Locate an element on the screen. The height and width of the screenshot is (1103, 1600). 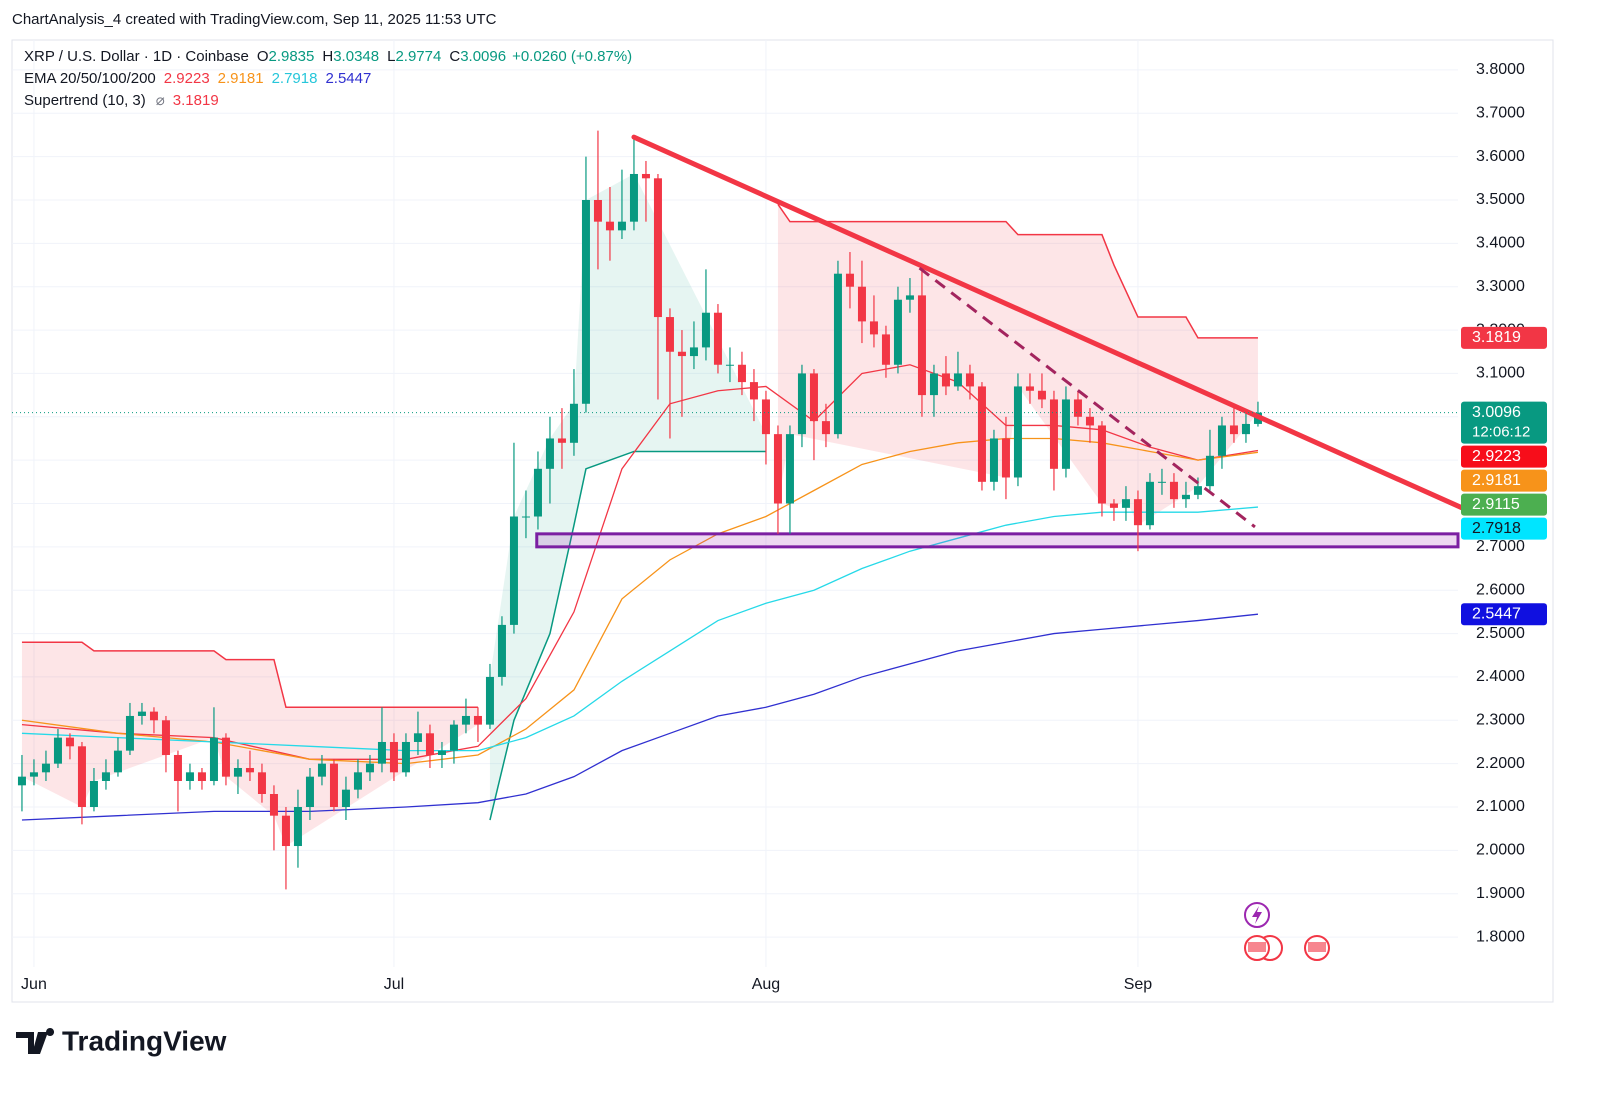
ema-value: 2.9181 is located at coordinates (241, 78).